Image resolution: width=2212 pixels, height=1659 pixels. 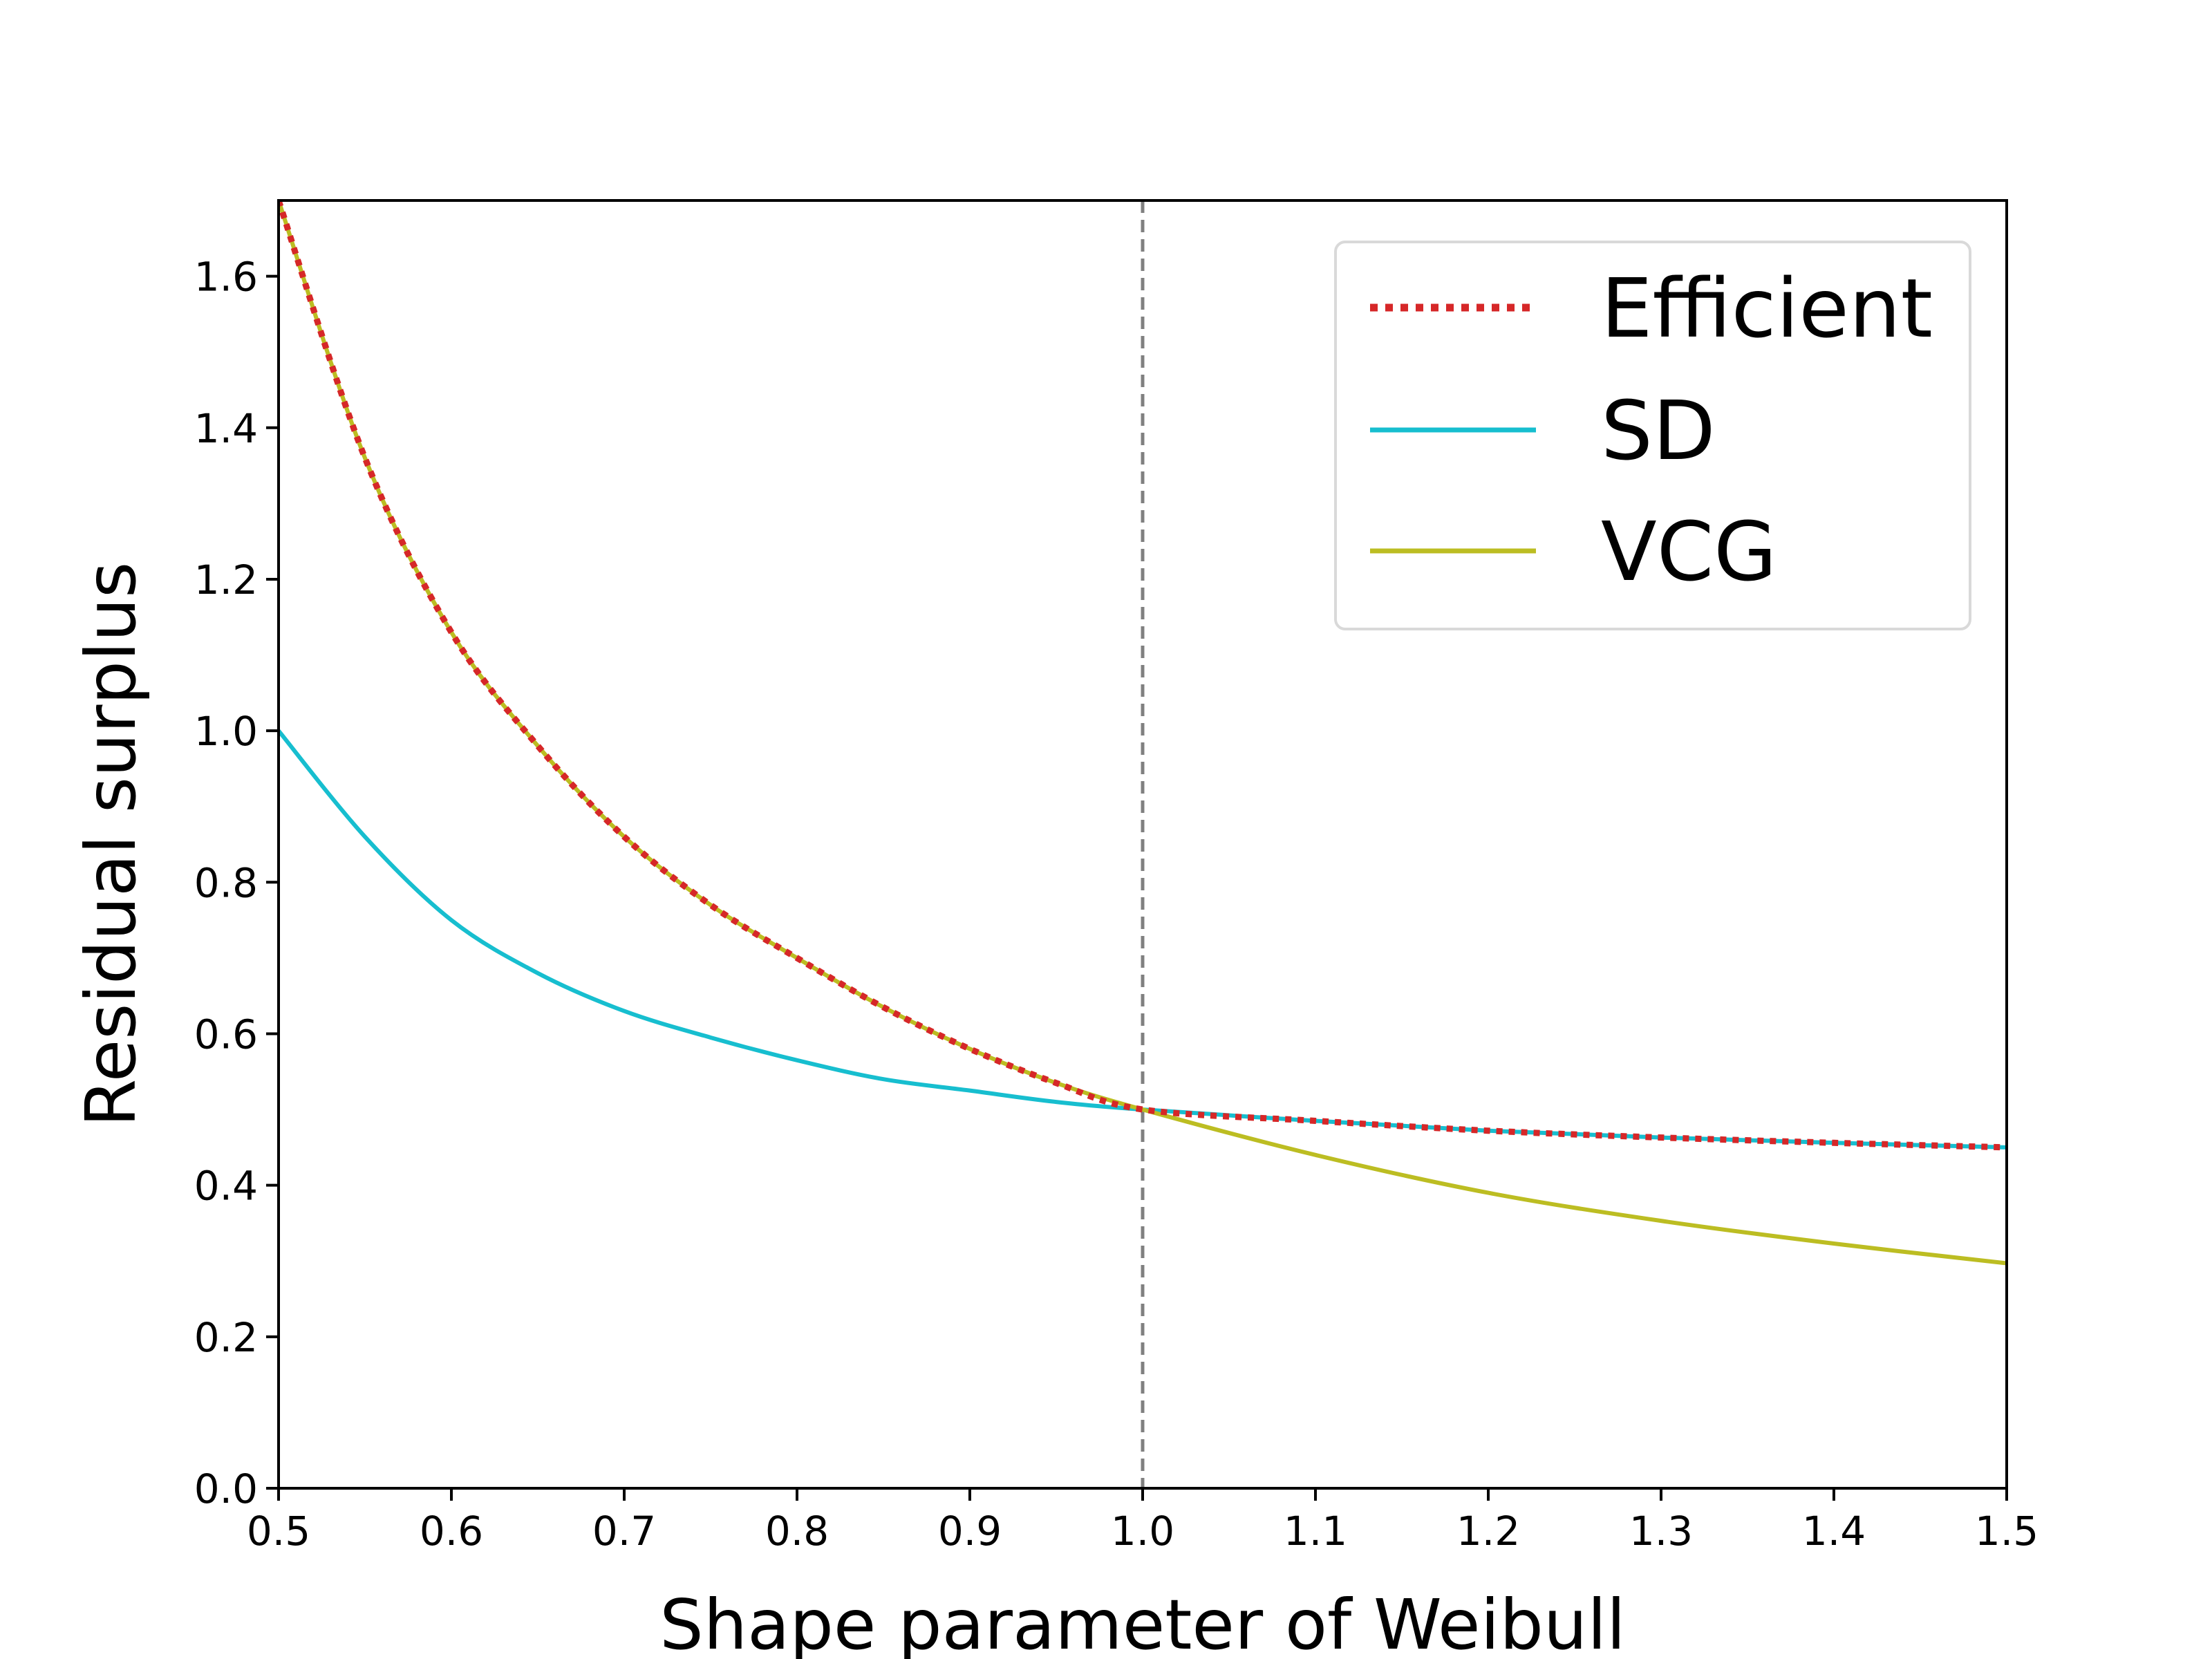 What do you see at coordinates (226, 277) in the screenshot?
I see `y-tick-label: 1.6` at bounding box center [226, 277].